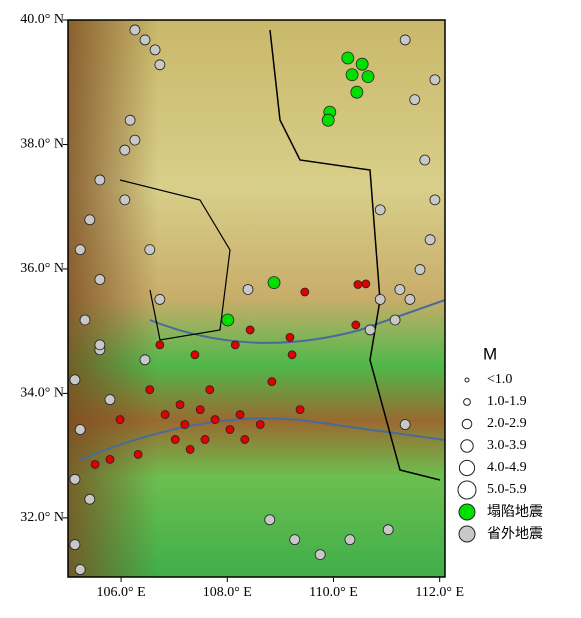  I want to click on y-tick-label: 38.0° N, so click(42, 144).